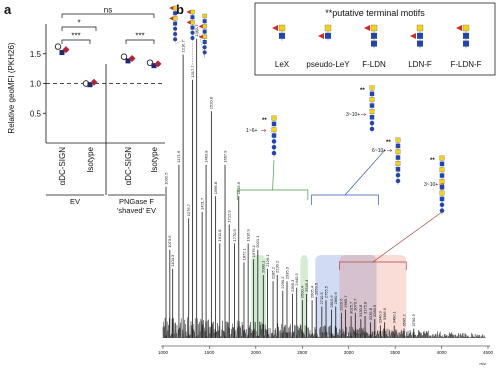 Image resolution: width=500 pixels, height=370 pixels. Describe the element at coordinates (345, 301) in the screenshot. I see `peak-label: 2965.7` at that location.